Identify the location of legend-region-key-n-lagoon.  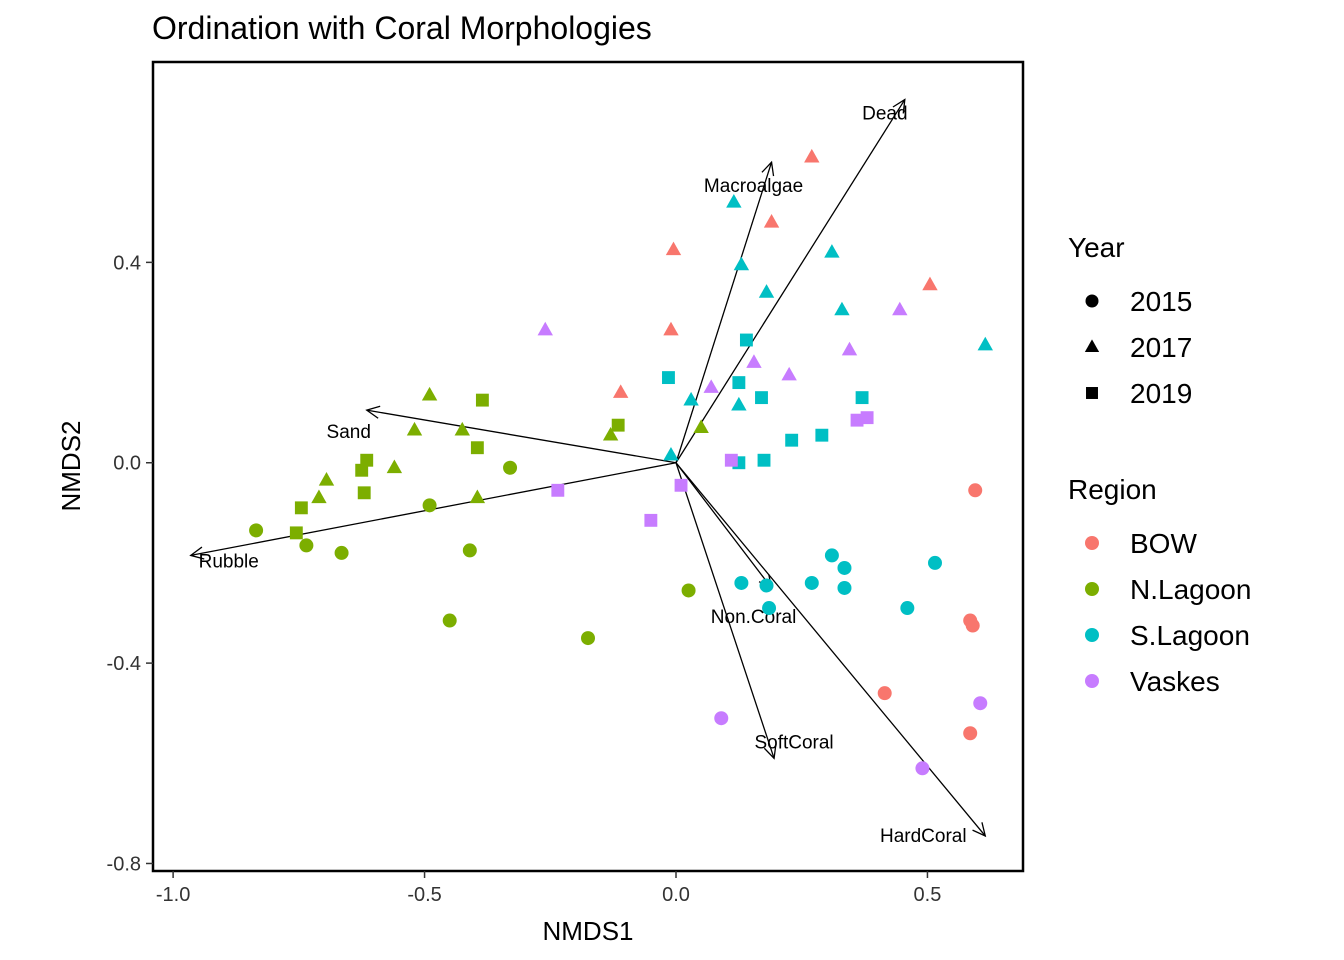
(1092, 589).